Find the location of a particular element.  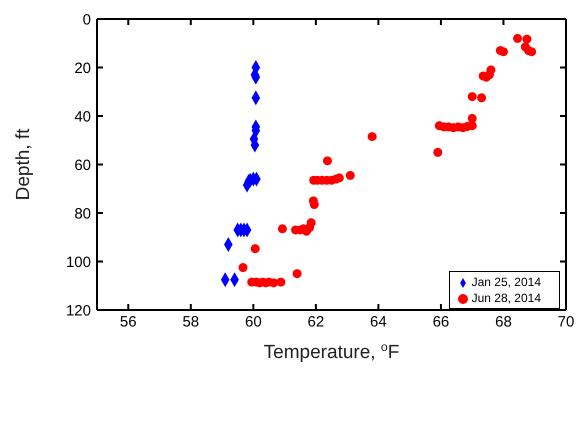

legend-label: Jan 25, 2014 is located at coordinates (506, 282).